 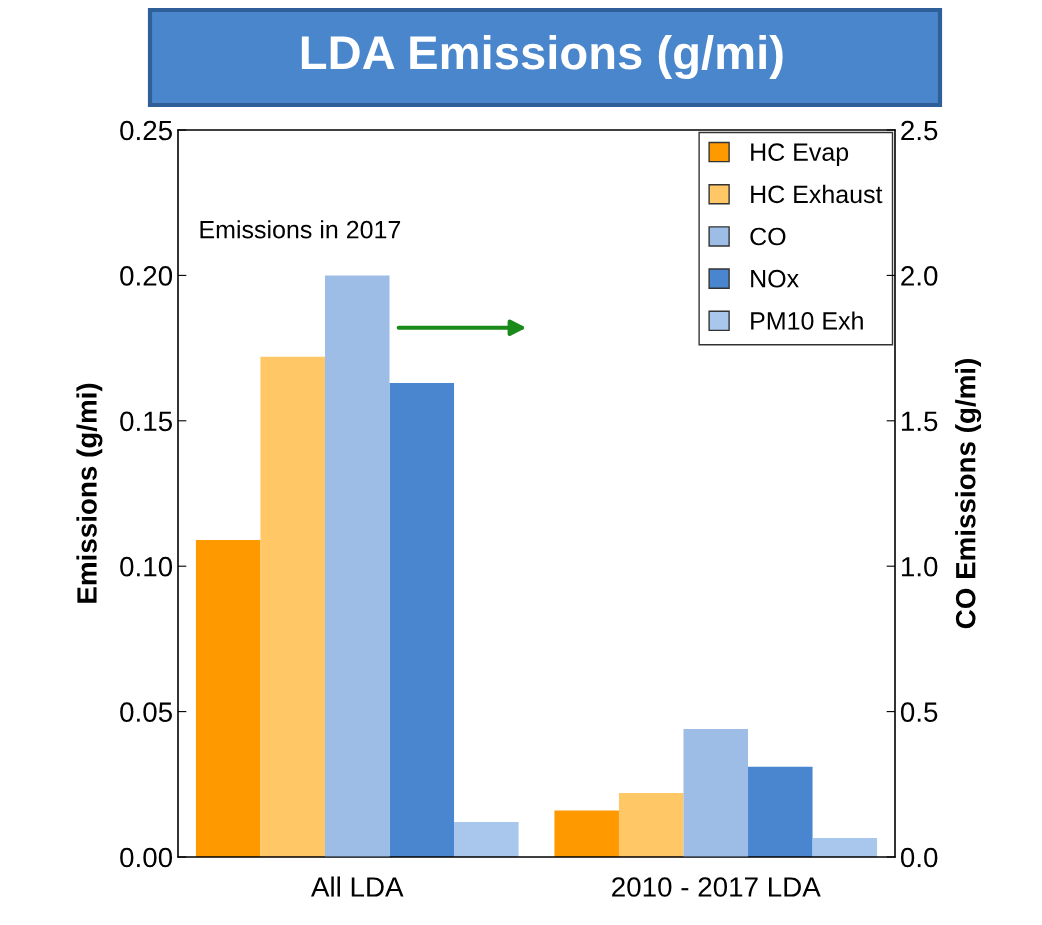 What do you see at coordinates (542, 57) in the screenshot?
I see `chart-title: LDA Emissions (g/mi)` at bounding box center [542, 57].